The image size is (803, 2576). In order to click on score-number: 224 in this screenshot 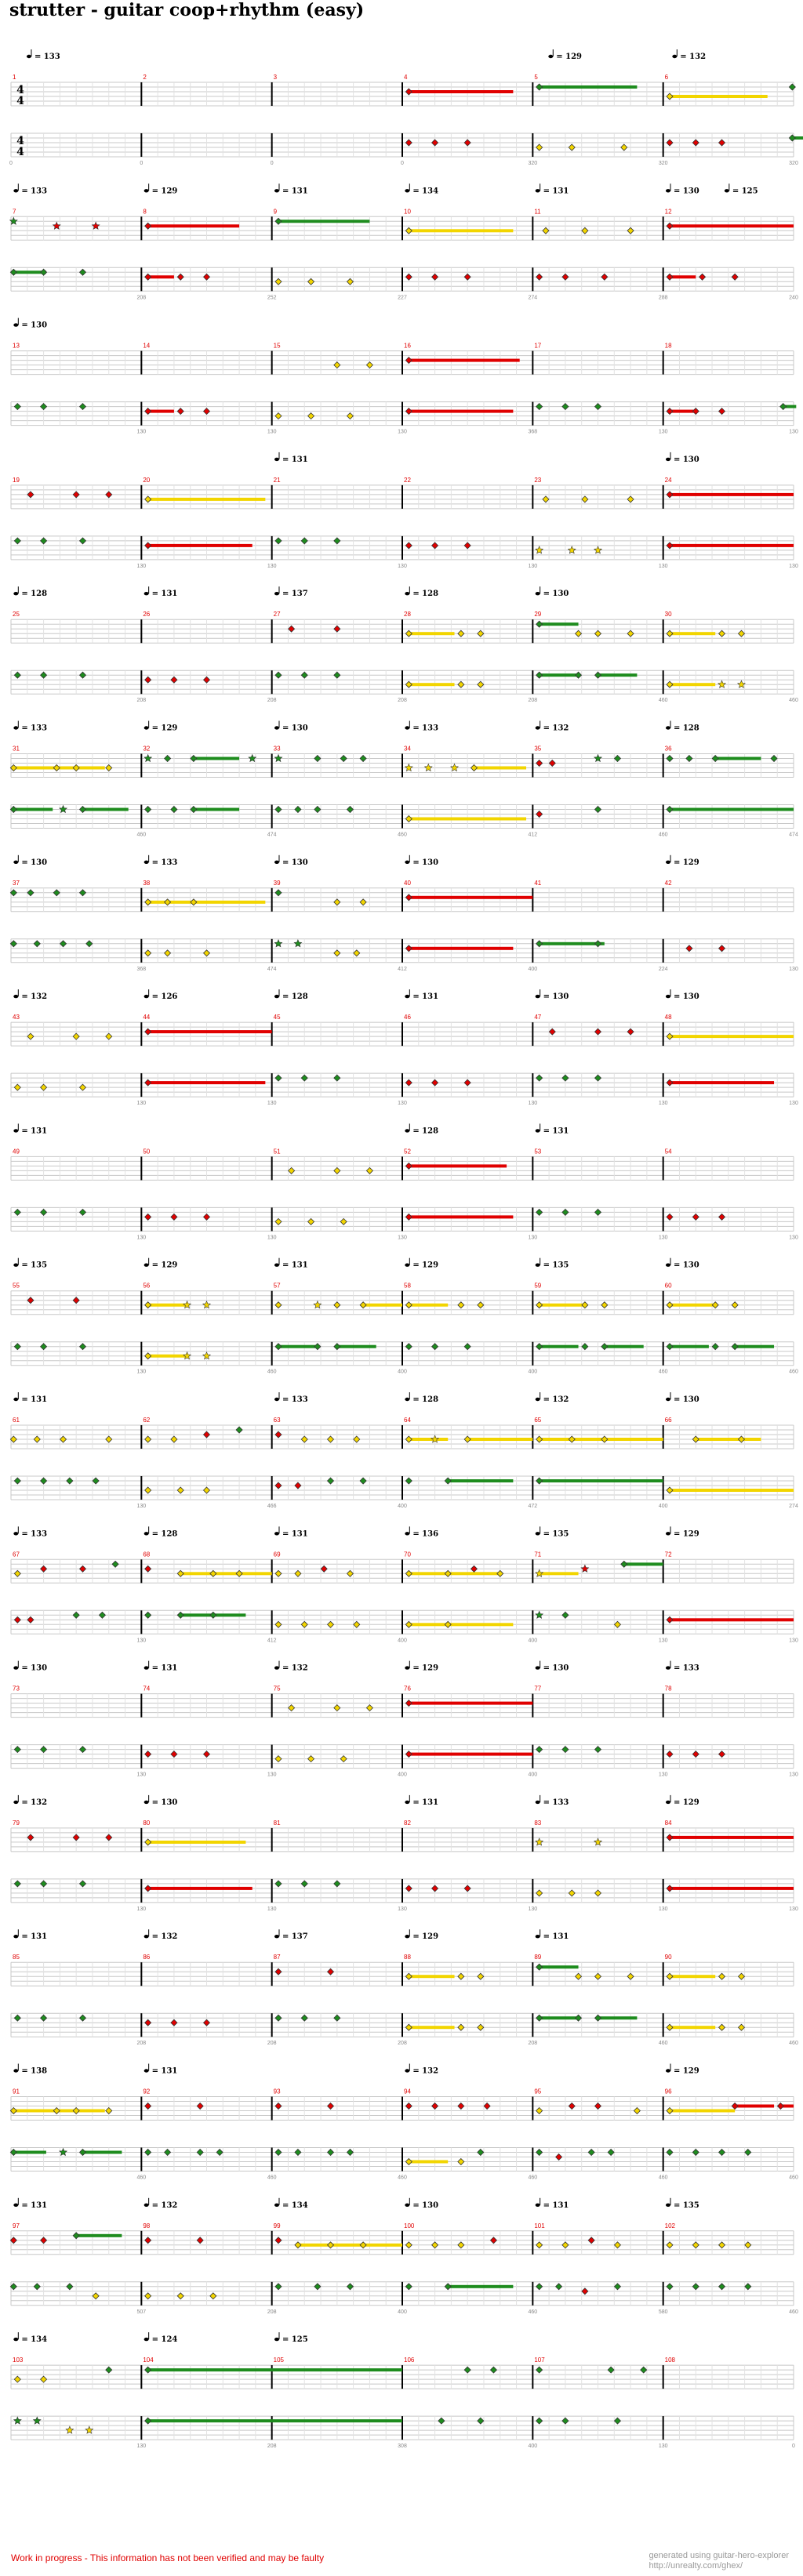, I will do `click(663, 970)`.